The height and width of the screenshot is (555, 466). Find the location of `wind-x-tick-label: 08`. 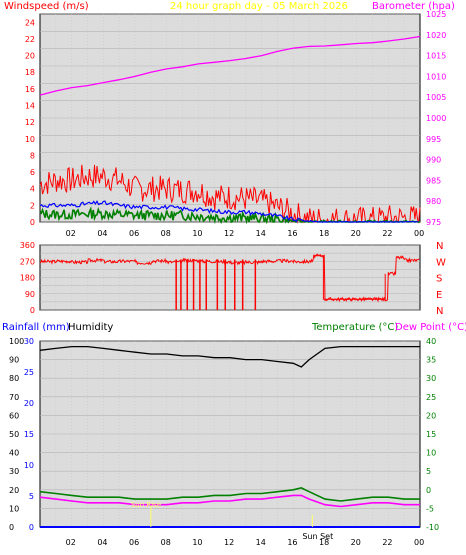

wind-x-tick-label: 08 is located at coordinates (166, 233).